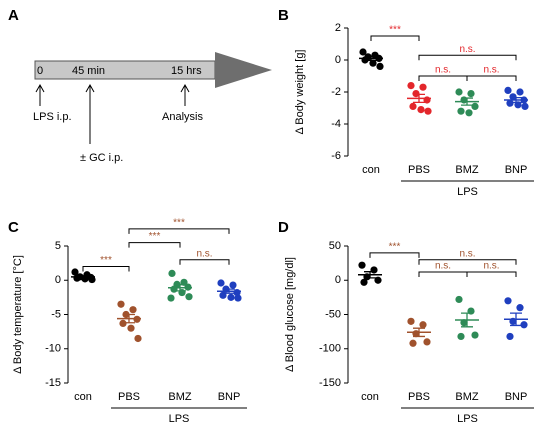  What do you see at coordinates (335, 246) in the screenshot?
I see `y-tick-label: 50` at bounding box center [335, 246].